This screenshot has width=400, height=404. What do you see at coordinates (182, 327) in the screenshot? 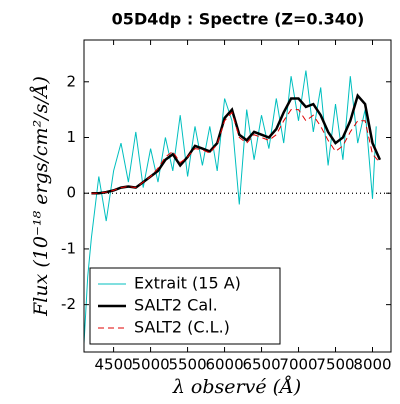
I see `legend-label: SALT2 (C.L.)` at bounding box center [182, 327].